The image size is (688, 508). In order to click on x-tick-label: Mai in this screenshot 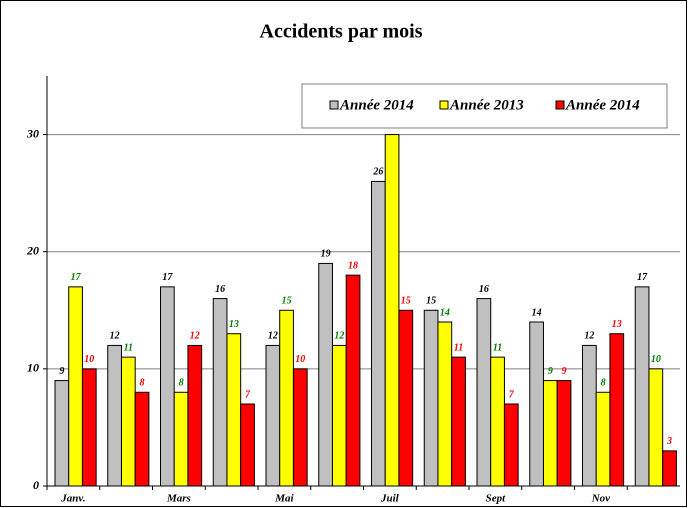, I will do `click(284, 499)`.